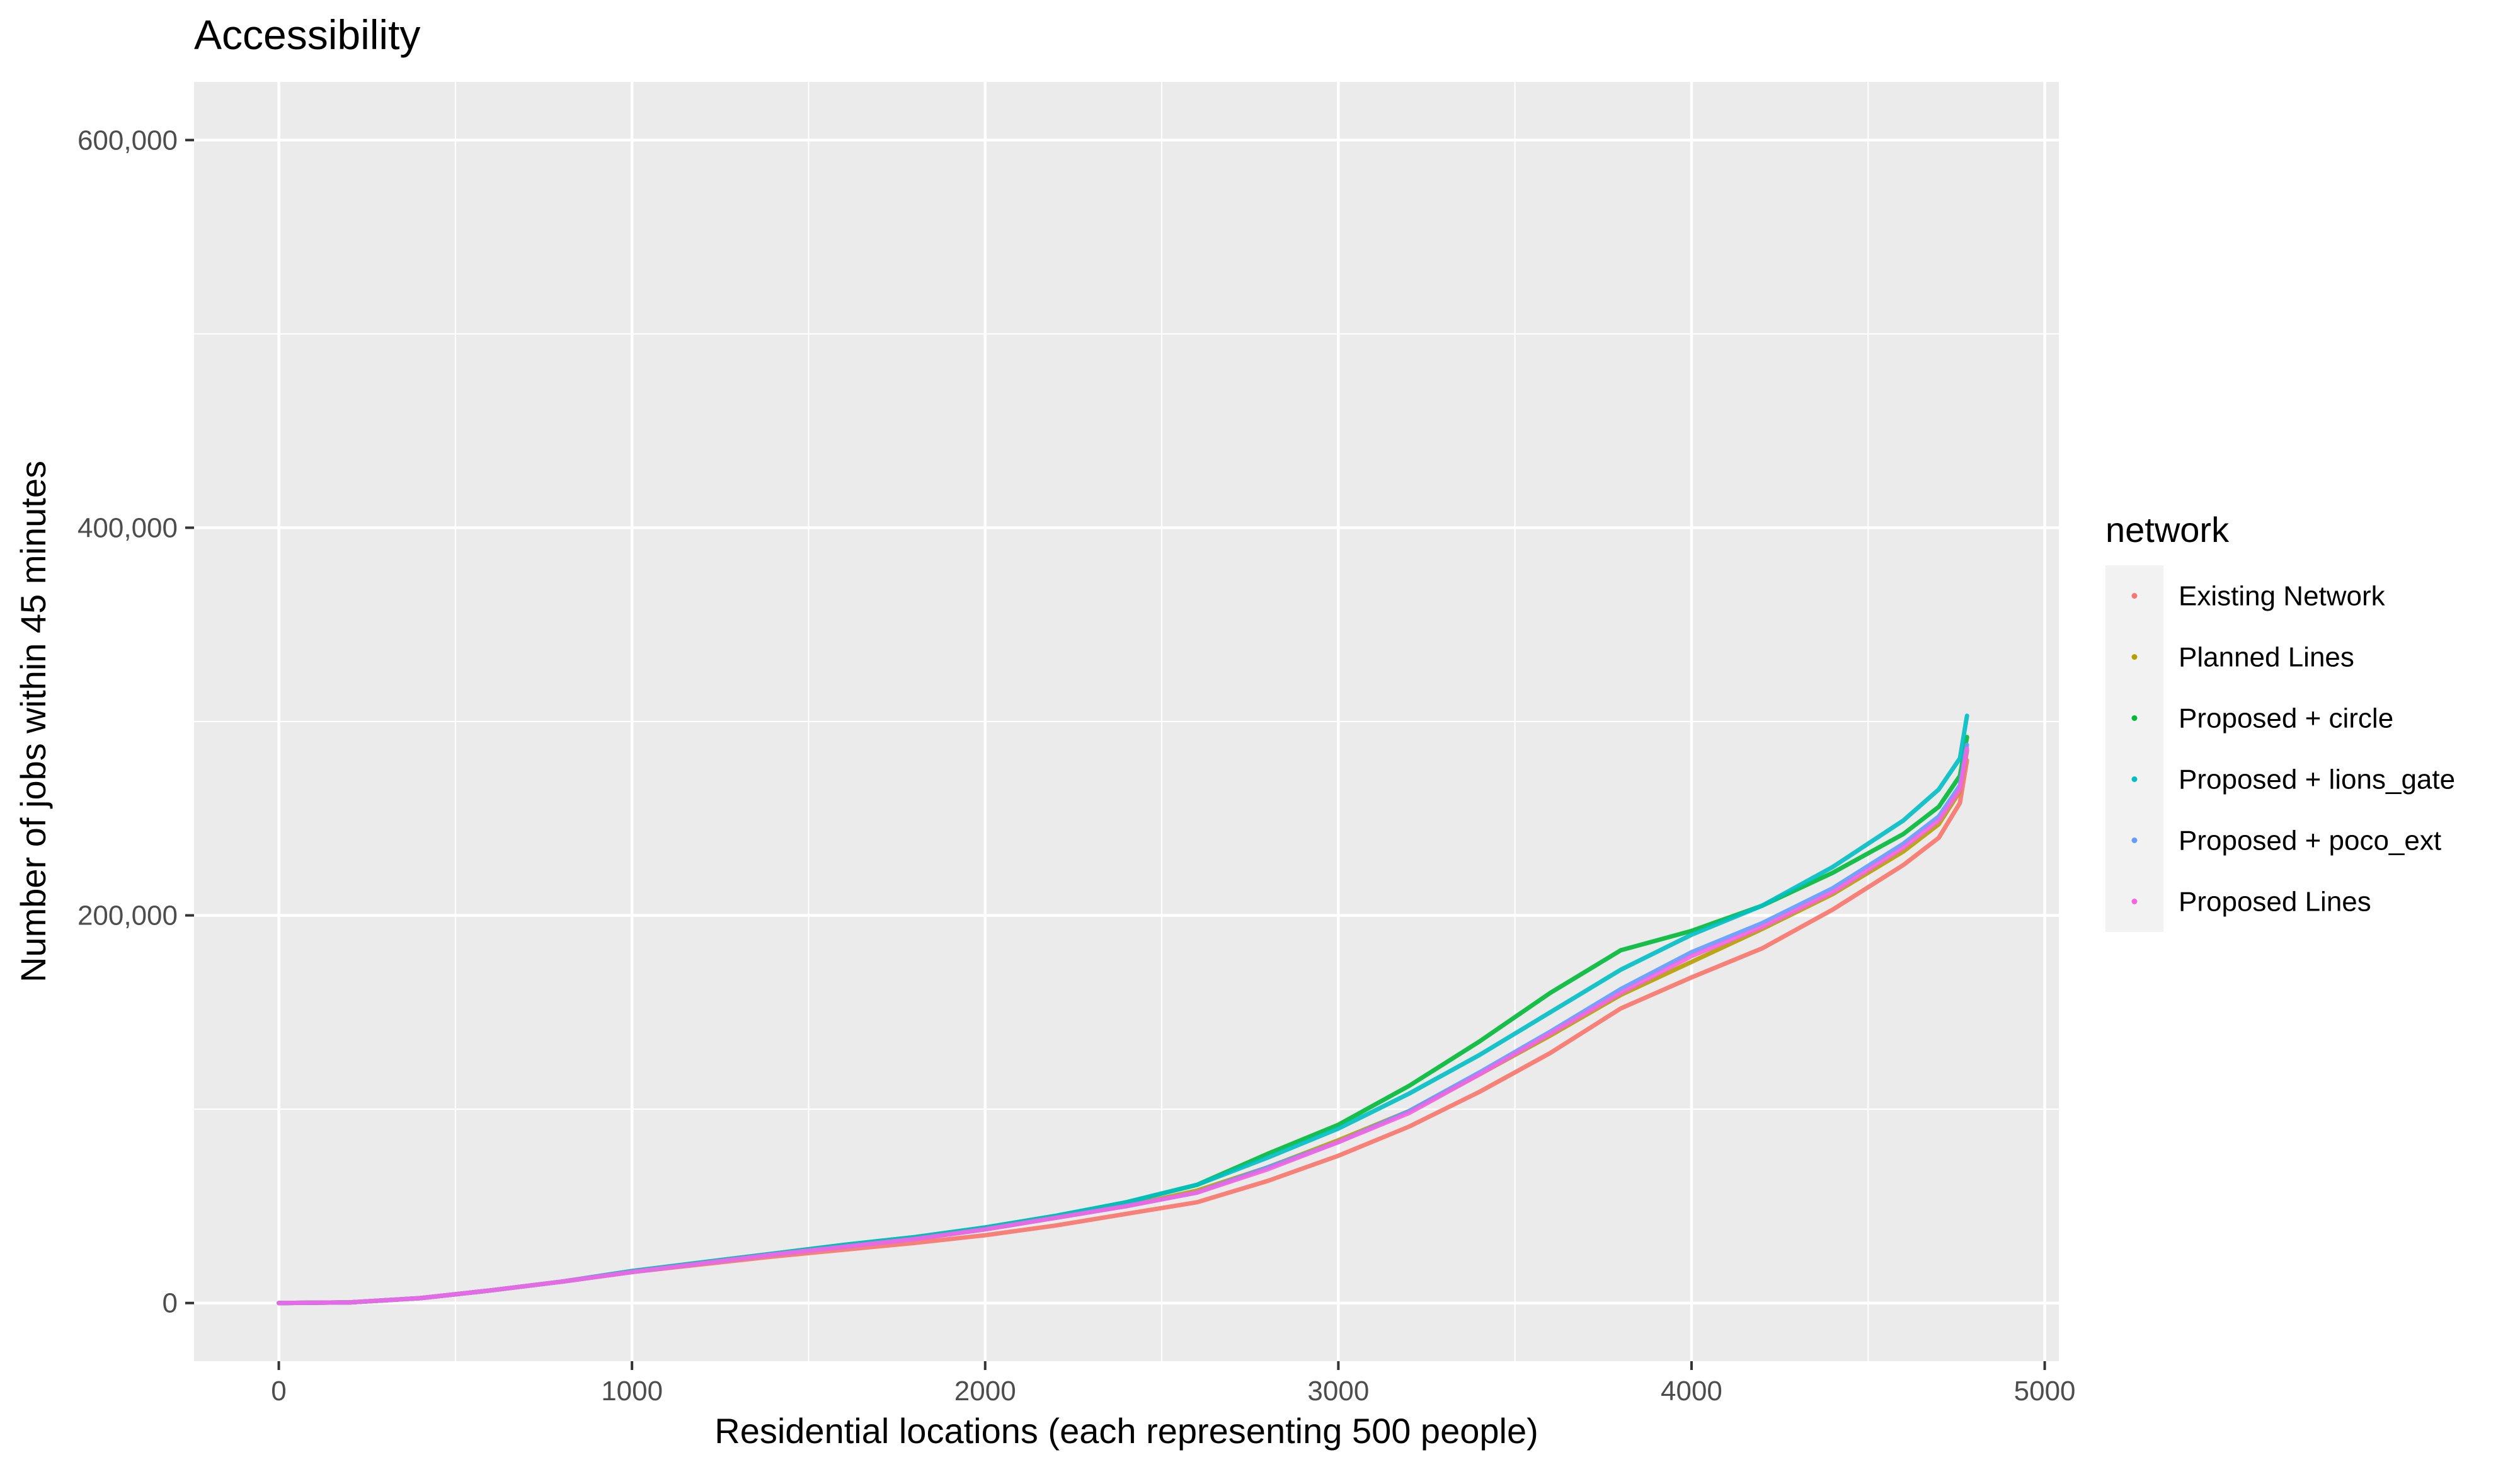  What do you see at coordinates (2286, 718) in the screenshot?
I see `legend-item-label: Proposed + circle` at bounding box center [2286, 718].